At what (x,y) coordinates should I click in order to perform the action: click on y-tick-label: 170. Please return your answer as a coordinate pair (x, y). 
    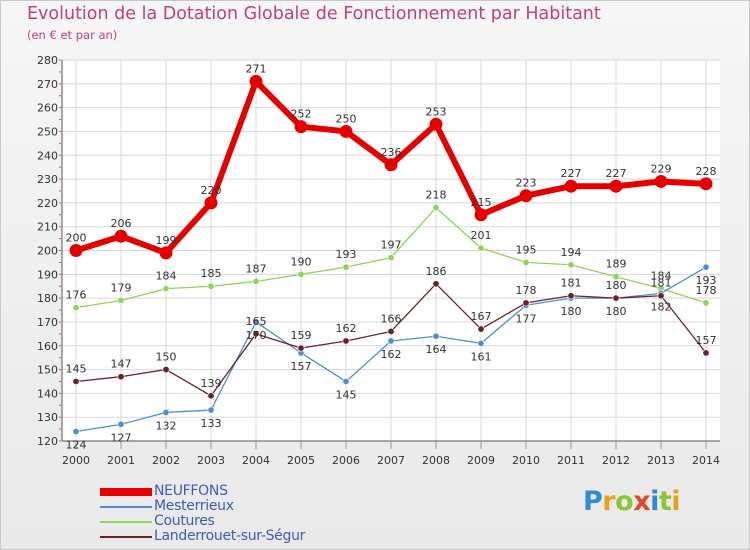
    Looking at the image, I should click on (47, 322).